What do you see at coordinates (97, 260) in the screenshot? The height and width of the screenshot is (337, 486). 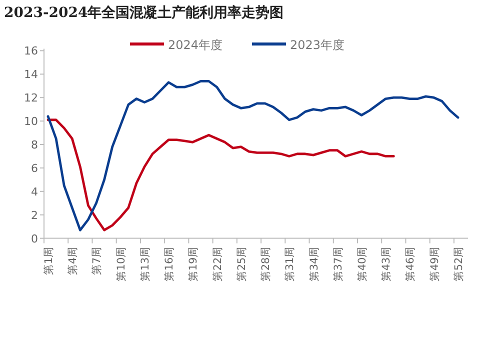 I see `x-tick-label: 第7周` at bounding box center [97, 260].